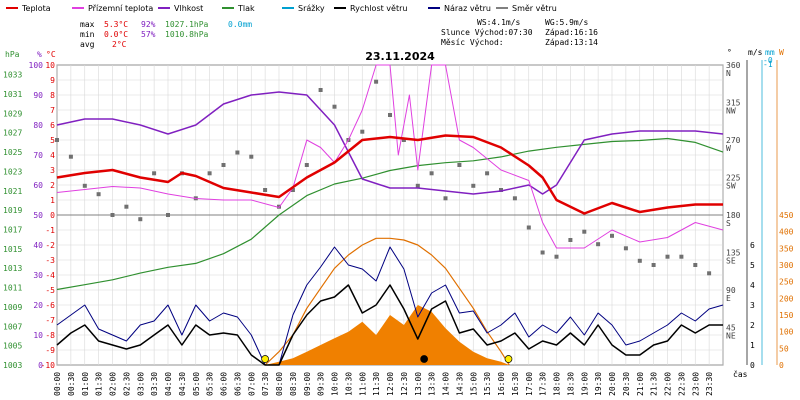 The width and height of the screenshot is (800, 400). Describe the element at coordinates (52, 95) in the screenshot. I see `tick-c: 8` at that location.